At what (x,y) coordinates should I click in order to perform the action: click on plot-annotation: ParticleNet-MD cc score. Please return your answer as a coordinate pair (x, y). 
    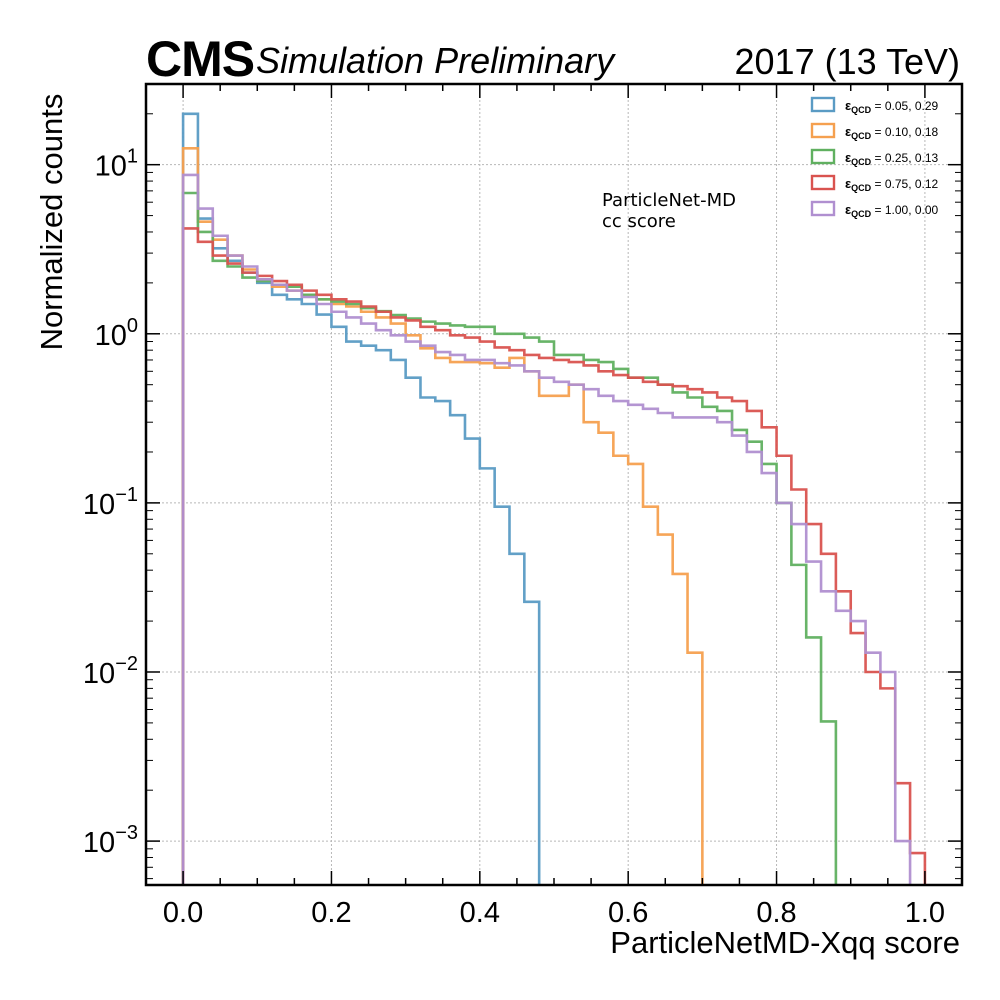
    Looking at the image, I should click on (669, 211).